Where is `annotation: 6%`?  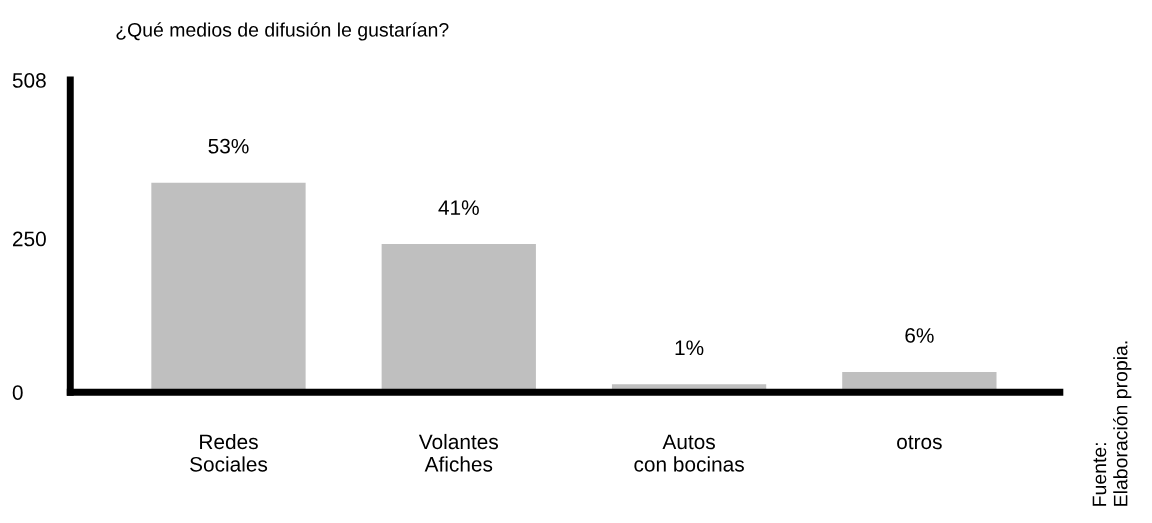
annotation: 6% is located at coordinates (919, 335).